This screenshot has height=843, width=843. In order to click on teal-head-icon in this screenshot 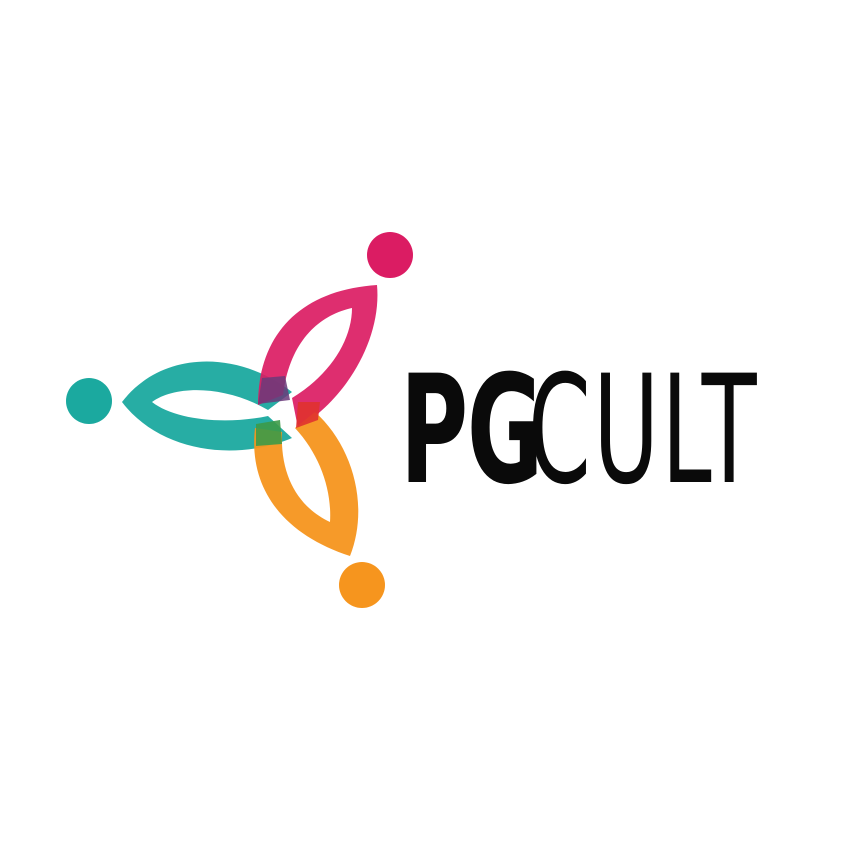, I will do `click(89, 401)`.